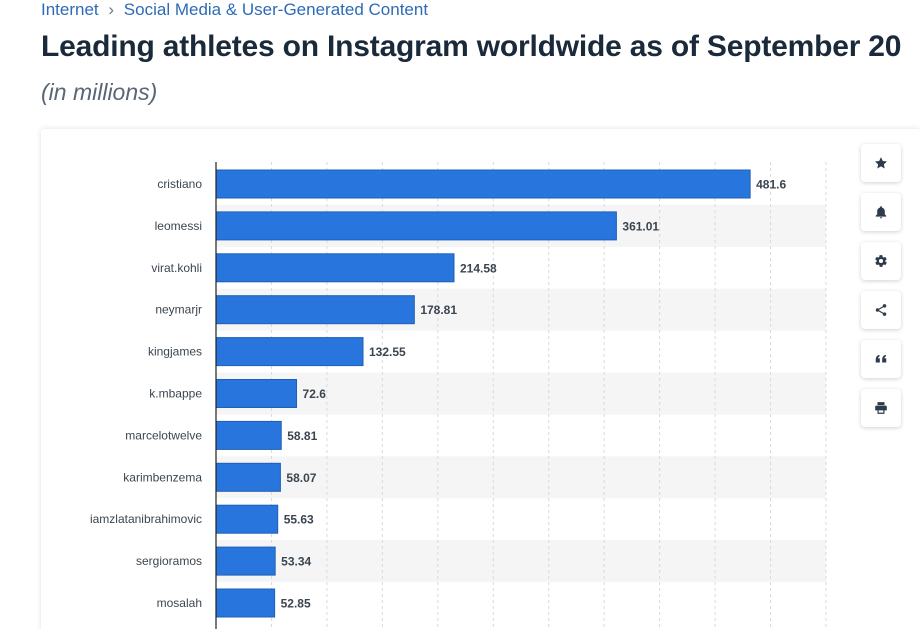 This screenshot has width=920, height=629. What do you see at coordinates (179, 184) in the screenshot?
I see `category-label: cristiano` at bounding box center [179, 184].